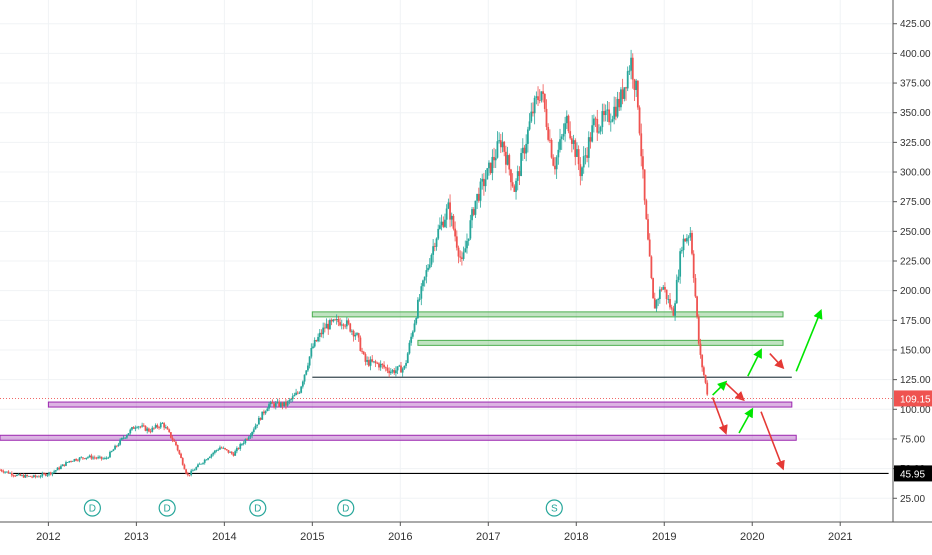  I want to click on y-tick-label: 200.00, so click(915, 291).